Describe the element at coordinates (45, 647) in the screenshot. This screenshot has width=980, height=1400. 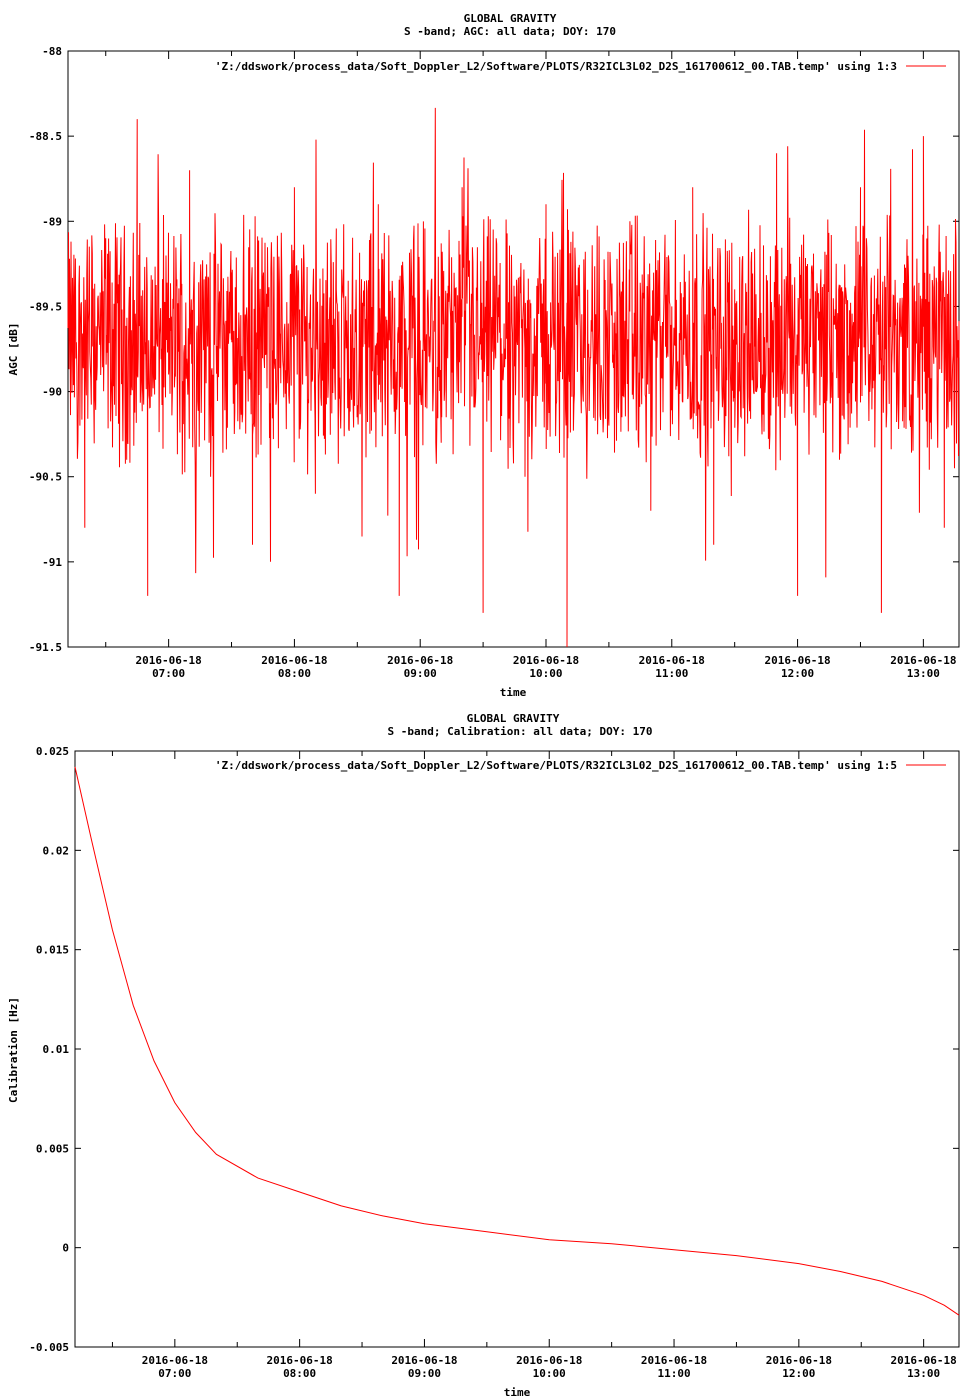
I see `y-tick-label: -91.5` at that location.